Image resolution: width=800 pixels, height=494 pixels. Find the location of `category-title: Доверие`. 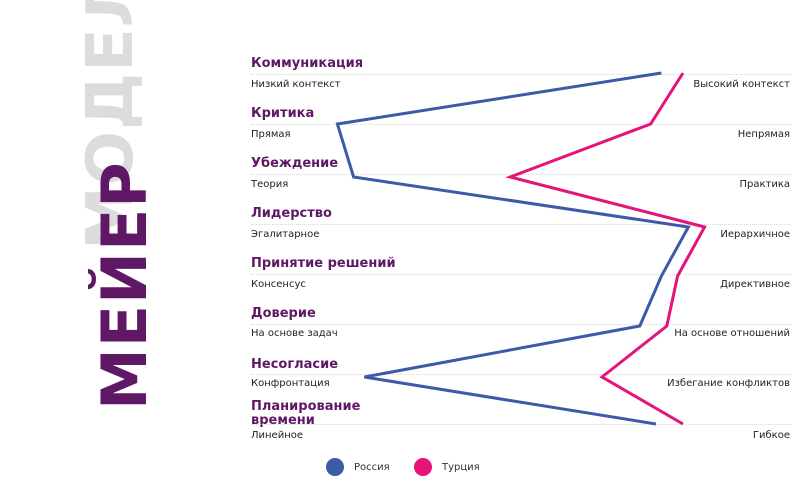

category-title: Доверие is located at coordinates (283, 313).